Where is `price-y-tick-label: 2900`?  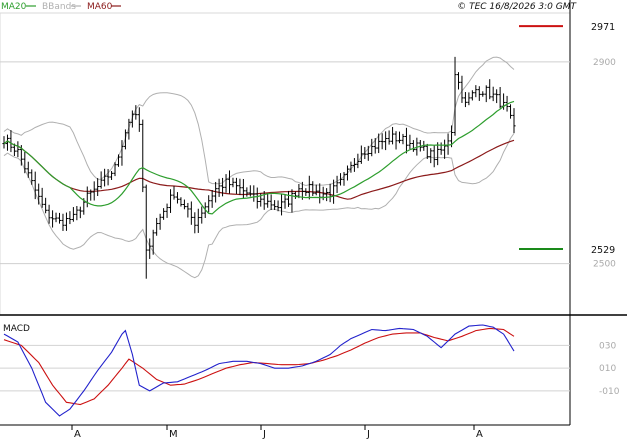
price-y-tick-label: 2900 is located at coordinates (604, 63).